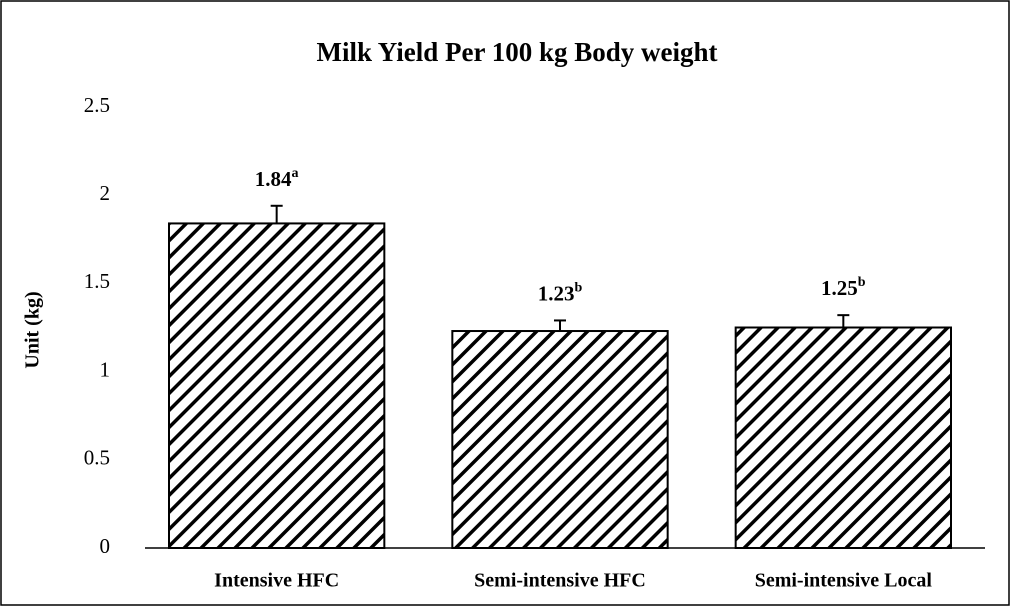 This screenshot has height=606, width=1011. I want to click on data-label: 1.84a, so click(277, 178).